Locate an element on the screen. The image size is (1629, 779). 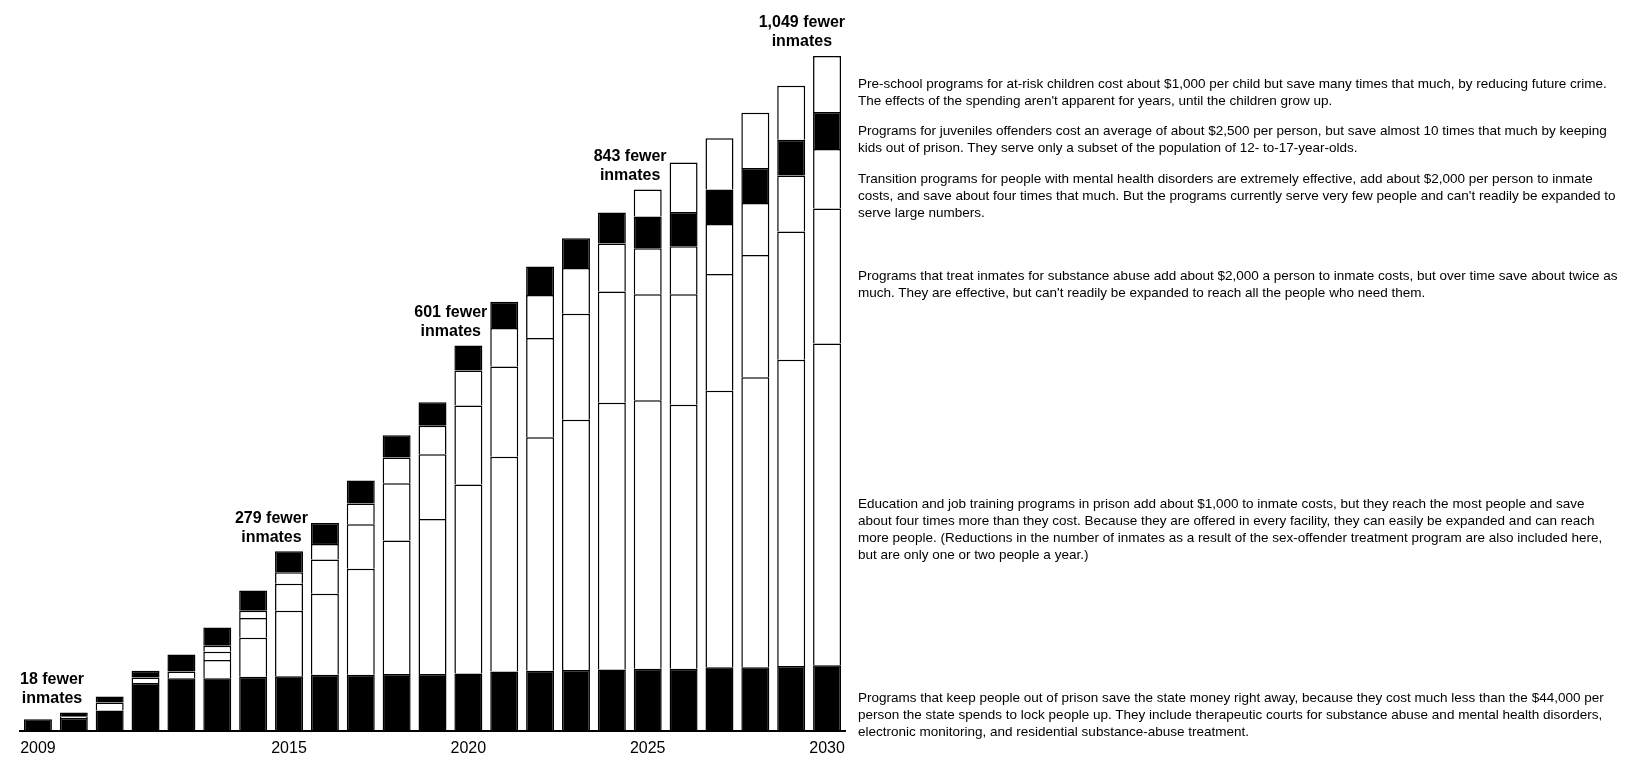
series-label: Education and job training programs in prison add about $1,000 to inmate costs, but they reach the most people and save about four times more than they cost. Because they are offered in every facility, they can easily be expanded and can reach more people. (Reductions in the number of inmates as a result of the sex-offender treatment program are also included here, but are only one or two people a year.) is located at coordinates (1231, 529).